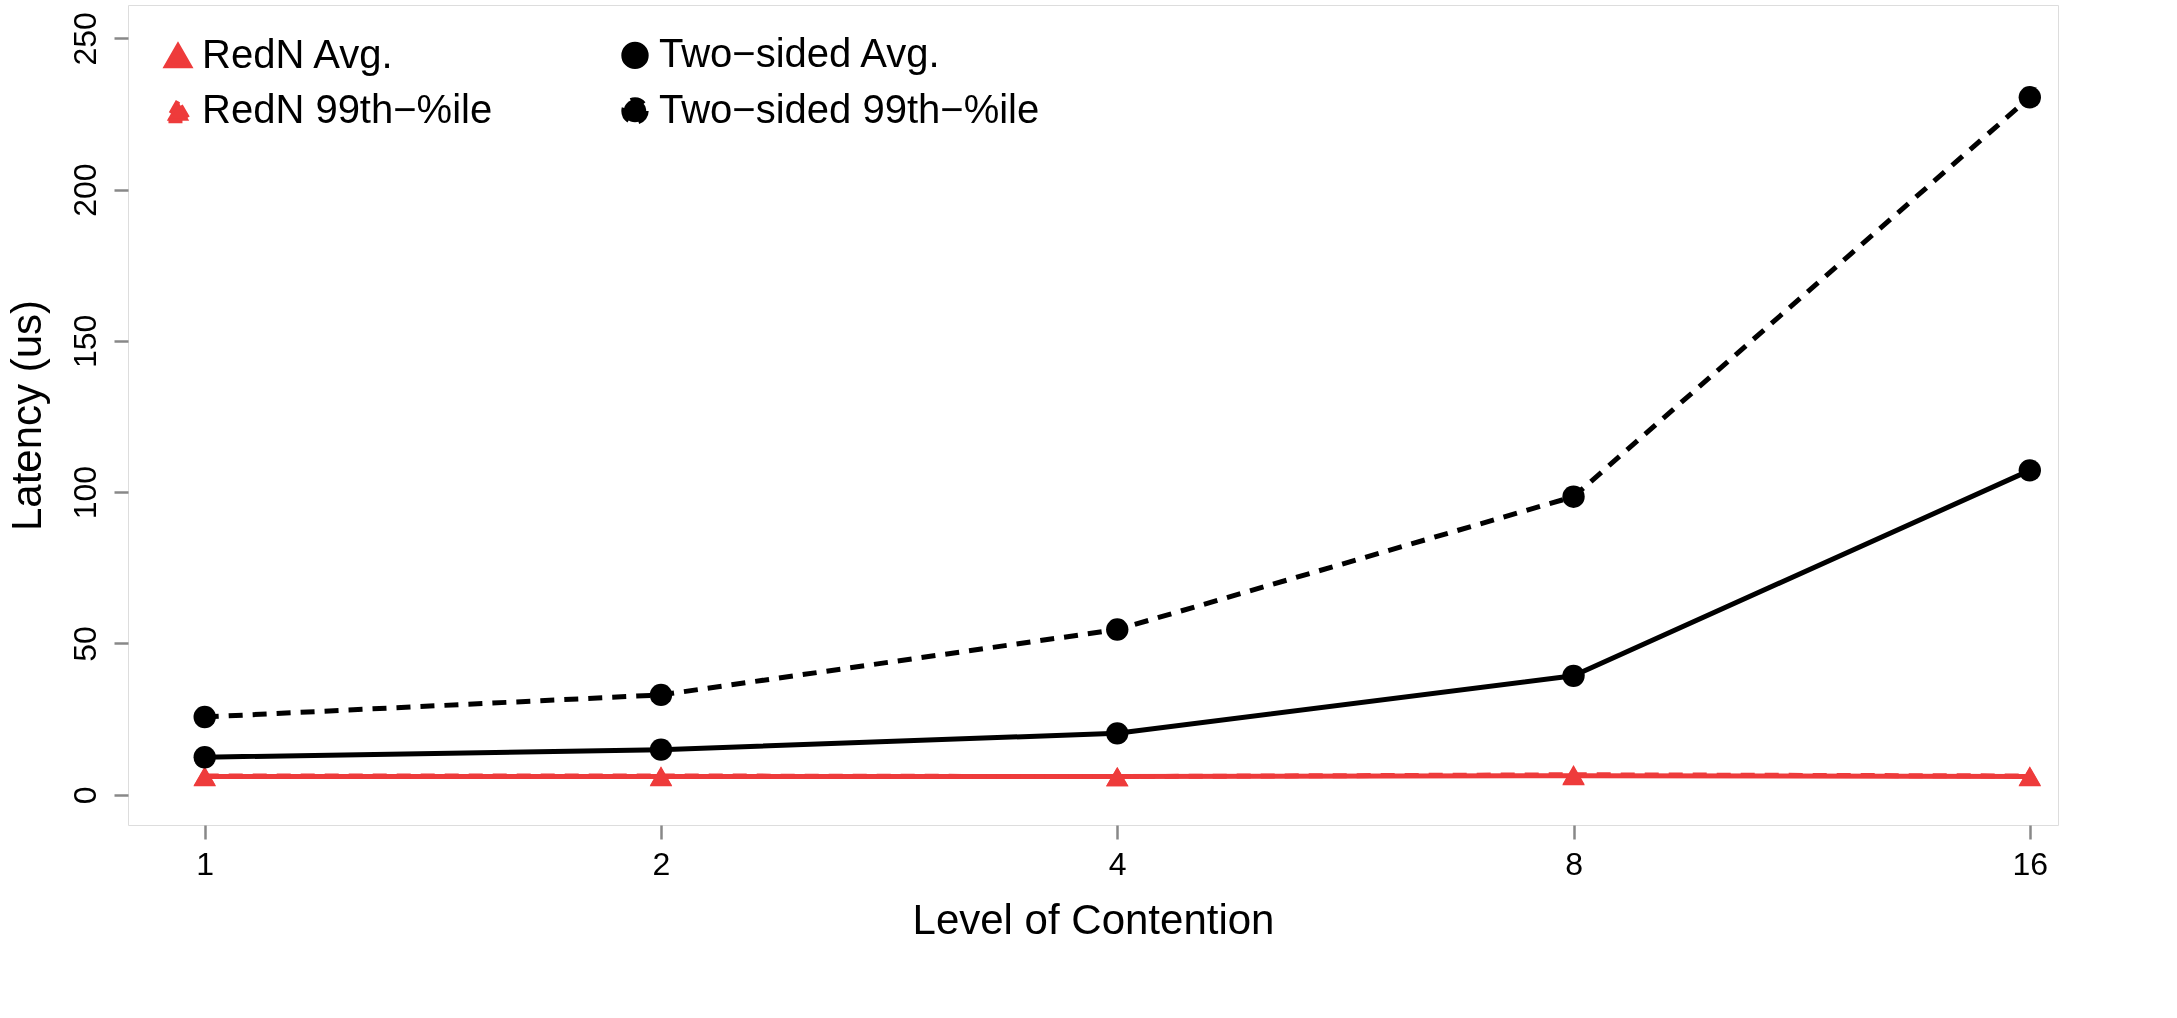 The height and width of the screenshot is (1018, 2177). Describe the element at coordinates (26, 415) in the screenshot. I see `y-axis-title: Latency (us)` at that location.